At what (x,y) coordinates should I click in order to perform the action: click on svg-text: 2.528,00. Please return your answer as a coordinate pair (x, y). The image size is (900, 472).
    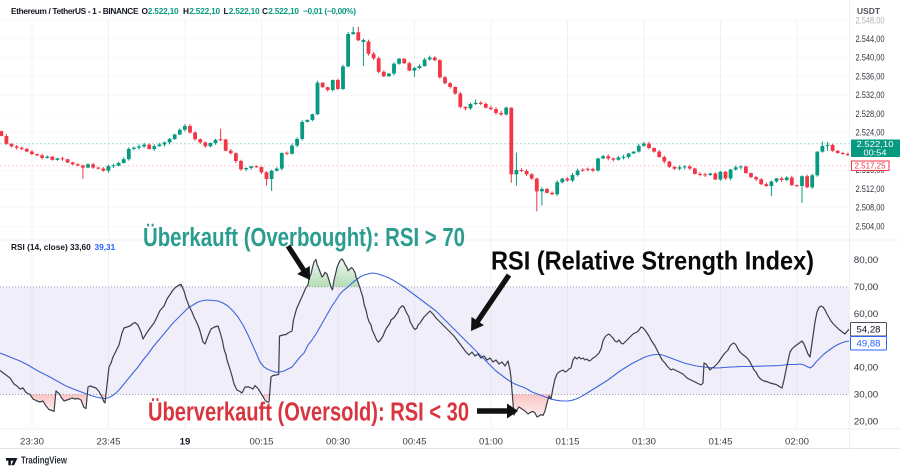
    Looking at the image, I should click on (870, 114).